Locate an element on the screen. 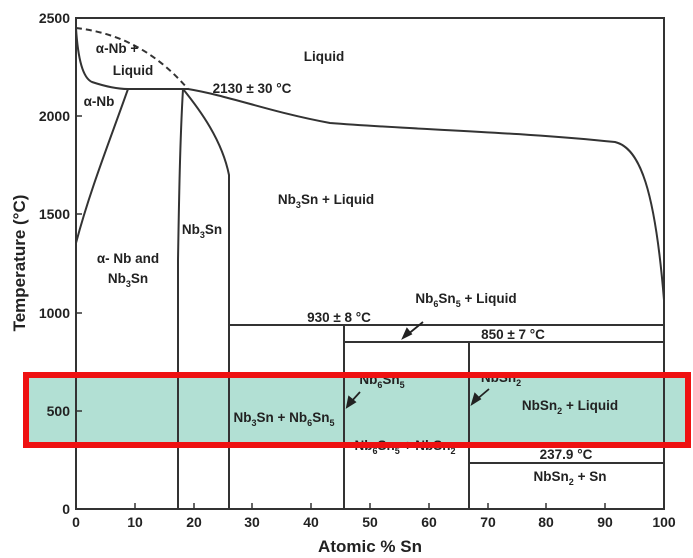 The height and width of the screenshot is (558, 693). x-tick-0: 0 is located at coordinates (76, 522).